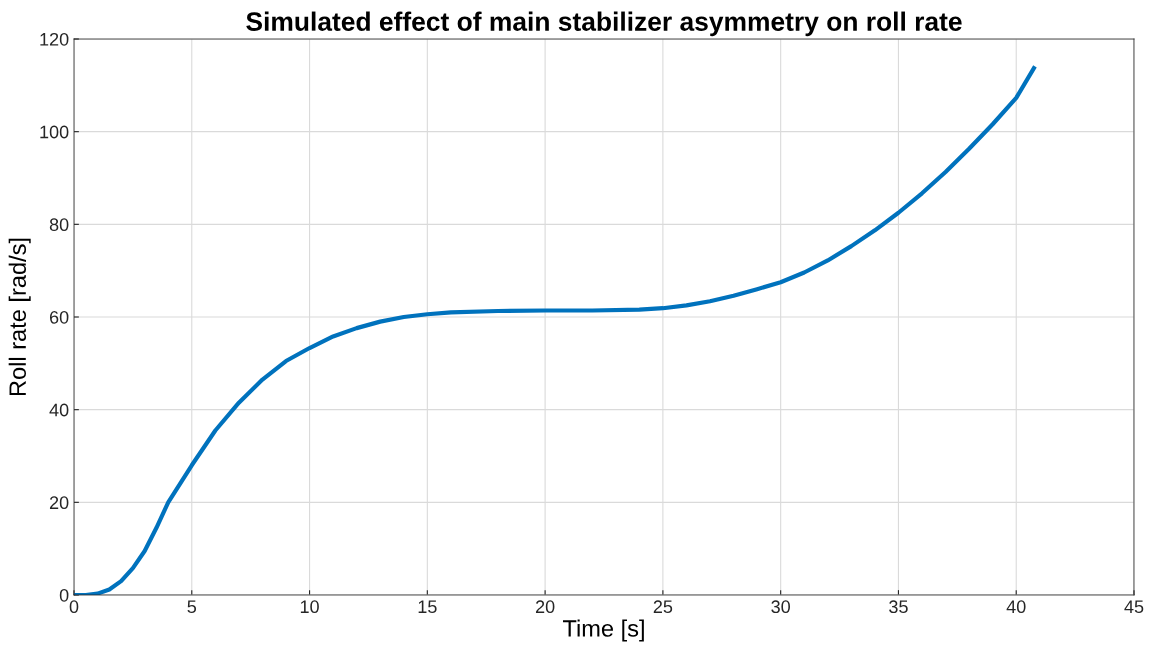 The image size is (1153, 657). Describe the element at coordinates (192, 607) in the screenshot. I see `x-tick-label: 5` at that location.